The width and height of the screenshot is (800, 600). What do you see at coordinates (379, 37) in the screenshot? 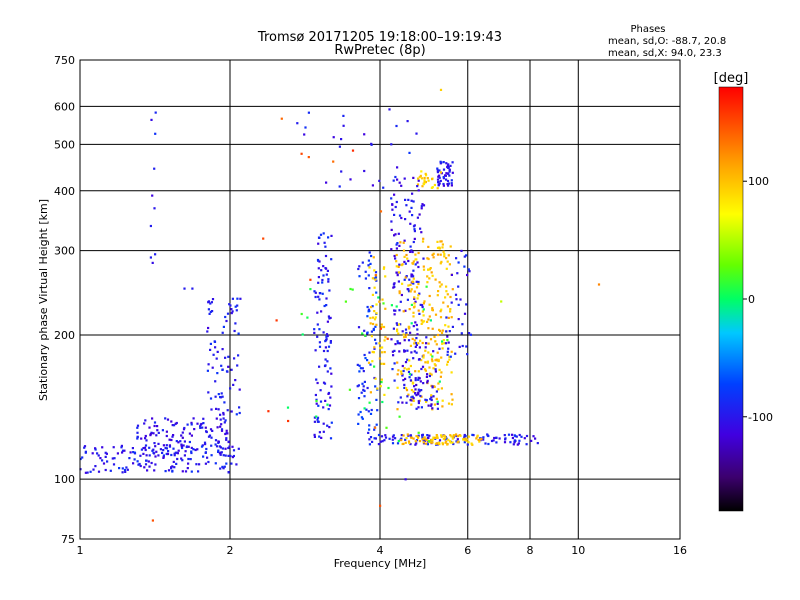
I see `chart-title: Tromsø 20171205 19:18:00–19:19:43` at bounding box center [379, 37].